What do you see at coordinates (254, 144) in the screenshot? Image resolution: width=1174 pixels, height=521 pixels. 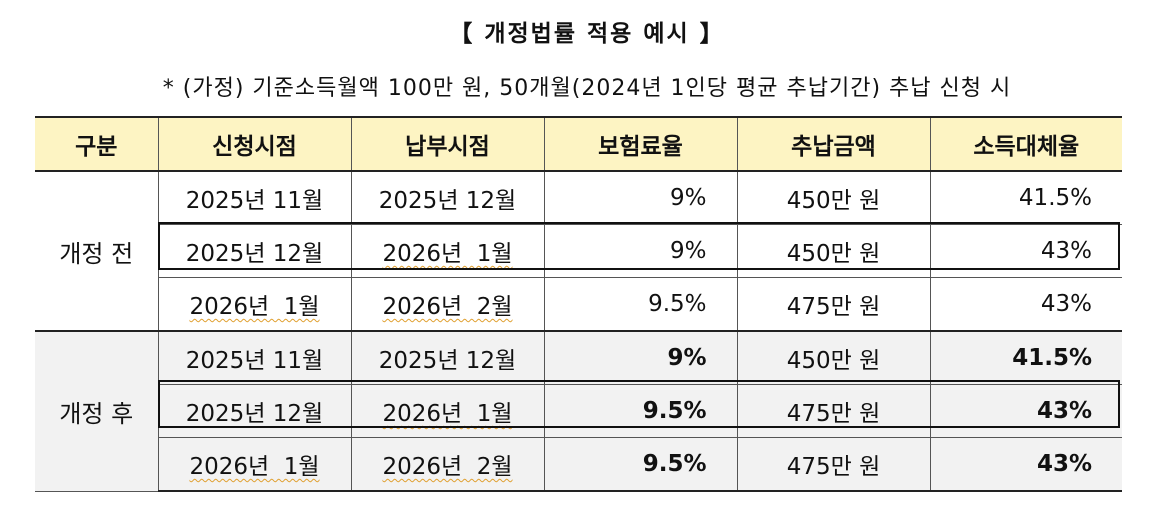 I see `header-apply-time: 신청시점` at bounding box center [254, 144].